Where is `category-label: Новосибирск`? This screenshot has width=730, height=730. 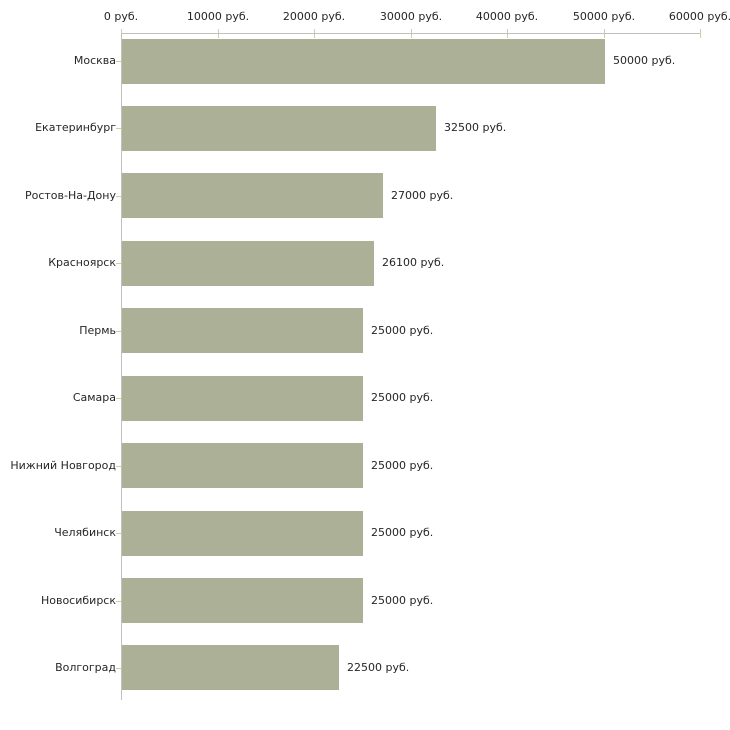
category-label: Новосибирск is located at coordinates (78, 600).